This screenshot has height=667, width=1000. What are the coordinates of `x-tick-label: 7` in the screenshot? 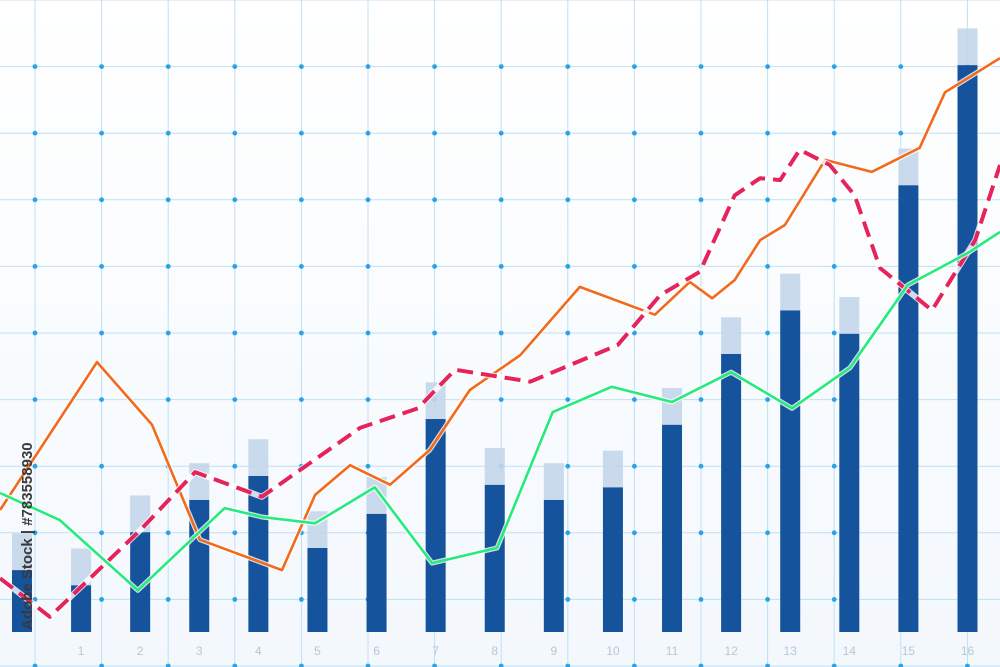 It's located at (435, 651).